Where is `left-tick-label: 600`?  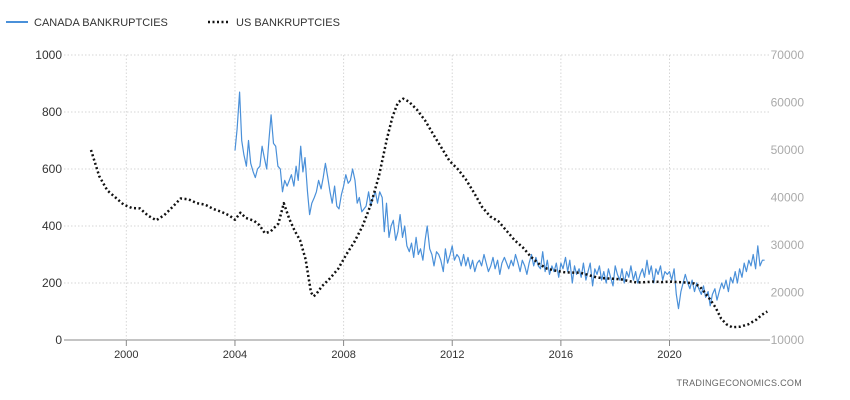
left-tick-label: 600 is located at coordinates (52, 169).